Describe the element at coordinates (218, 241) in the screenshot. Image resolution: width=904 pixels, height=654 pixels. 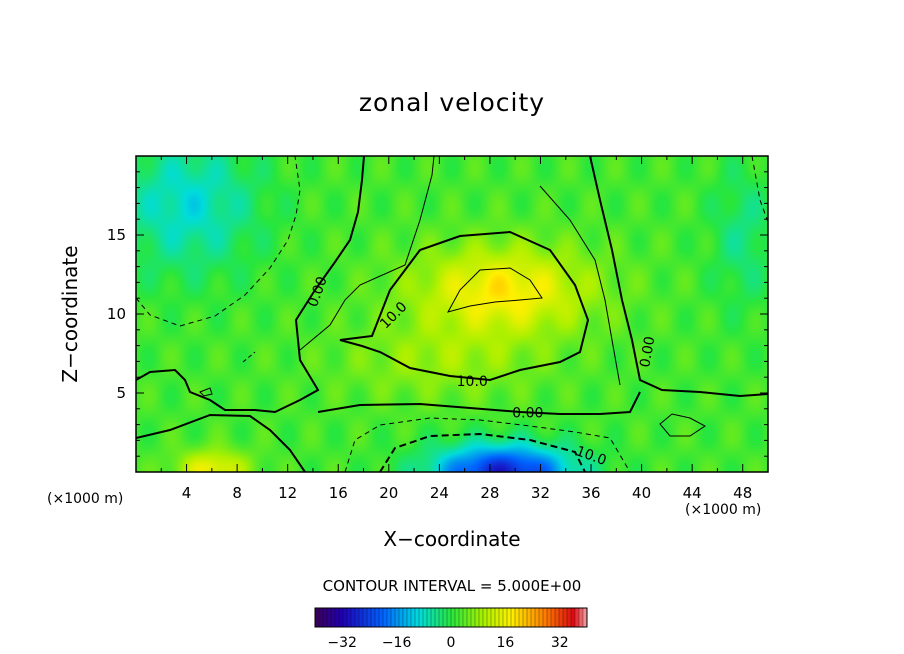
I see `contour-neg-upperleft` at that location.